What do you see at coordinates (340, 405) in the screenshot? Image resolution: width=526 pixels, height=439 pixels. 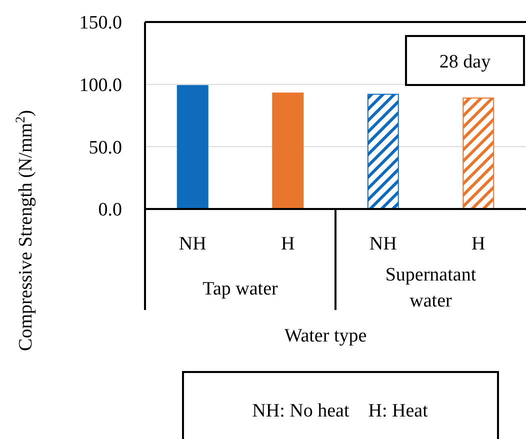 I see `key-box: NH: No heat H: Heat` at bounding box center [340, 405].